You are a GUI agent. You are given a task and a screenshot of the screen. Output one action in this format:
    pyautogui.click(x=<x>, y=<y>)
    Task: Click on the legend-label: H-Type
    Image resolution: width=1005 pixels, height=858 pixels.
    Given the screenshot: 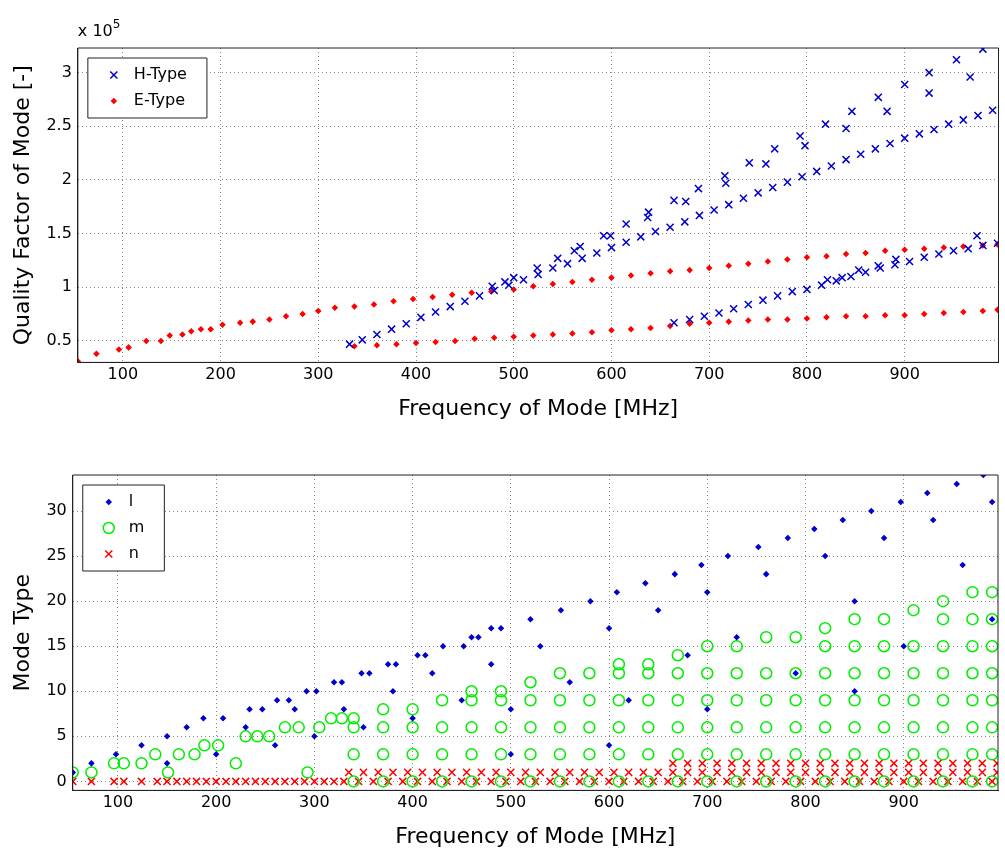 What is the action you would take?
    pyautogui.click(x=160, y=74)
    